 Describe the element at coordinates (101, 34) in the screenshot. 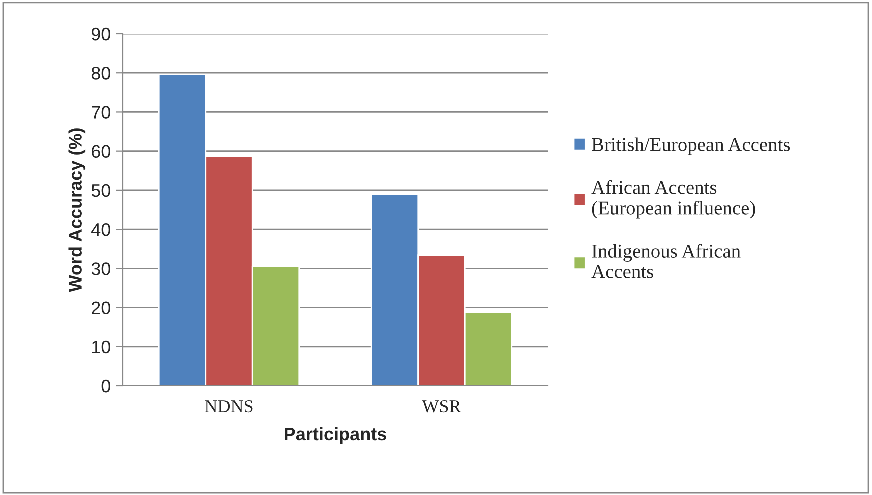

I see `y-tick-label: 90` at that location.